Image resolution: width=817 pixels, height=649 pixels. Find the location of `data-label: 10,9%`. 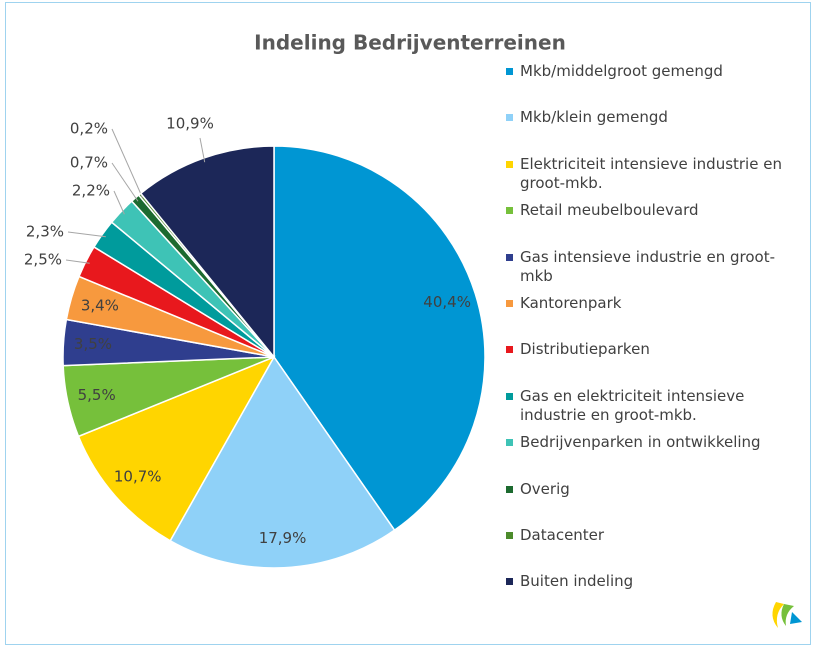

data-label: 10,9% is located at coordinates (190, 124).